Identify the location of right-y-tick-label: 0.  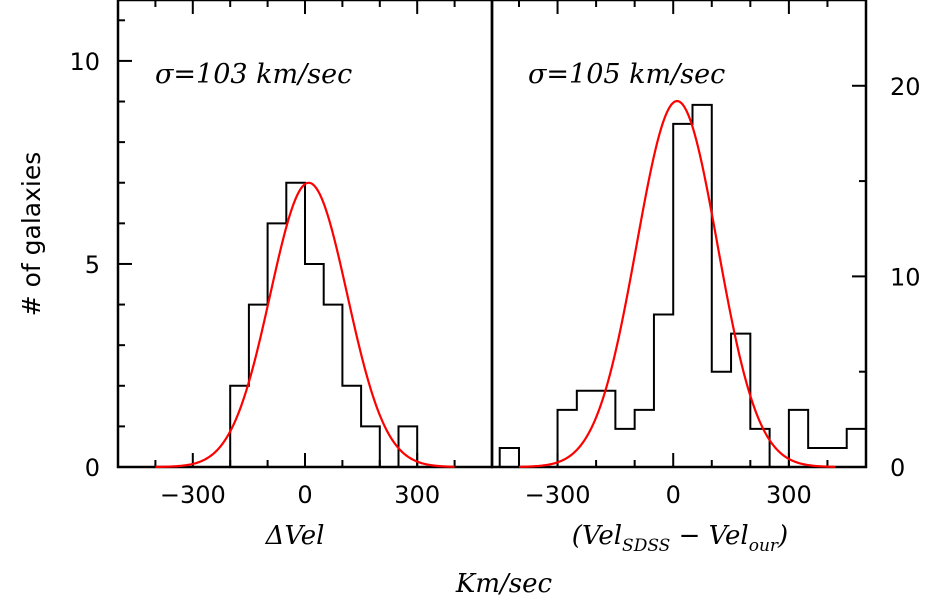
(897, 468).